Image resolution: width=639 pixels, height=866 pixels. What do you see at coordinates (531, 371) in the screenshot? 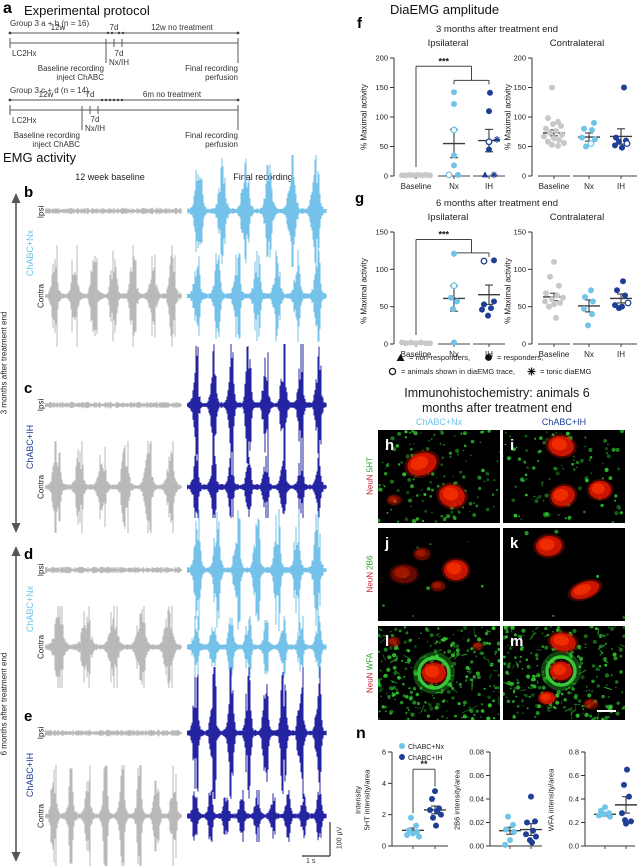
I see `tonic-star-icon` at bounding box center [531, 371].